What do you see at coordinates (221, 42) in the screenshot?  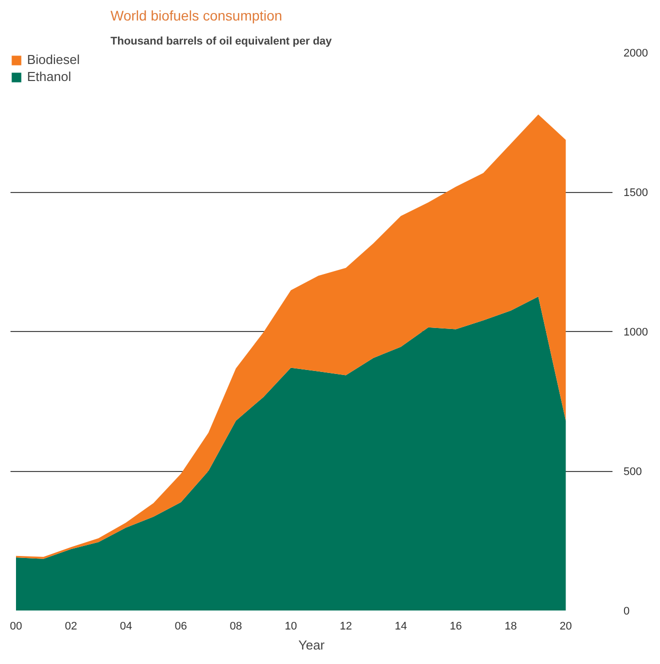 I see `chart-subtitle: Thousand barrels of oil equivalent per day` at bounding box center [221, 42].